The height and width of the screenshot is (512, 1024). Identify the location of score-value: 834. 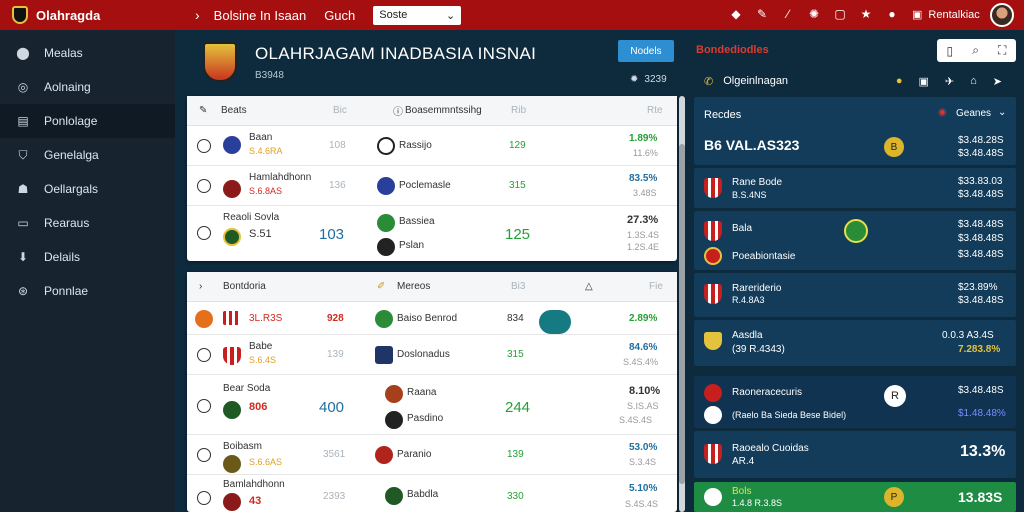
(515, 318).